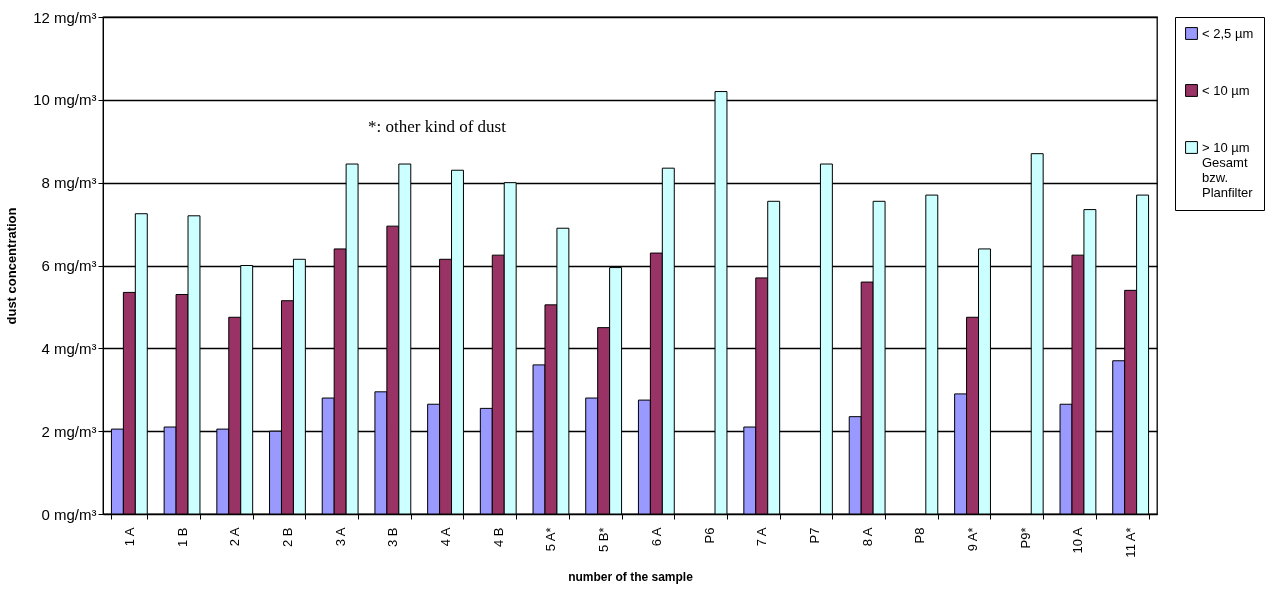  Describe the element at coordinates (1226, 90) in the screenshot. I see `legend-label: < 10 µm` at that location.